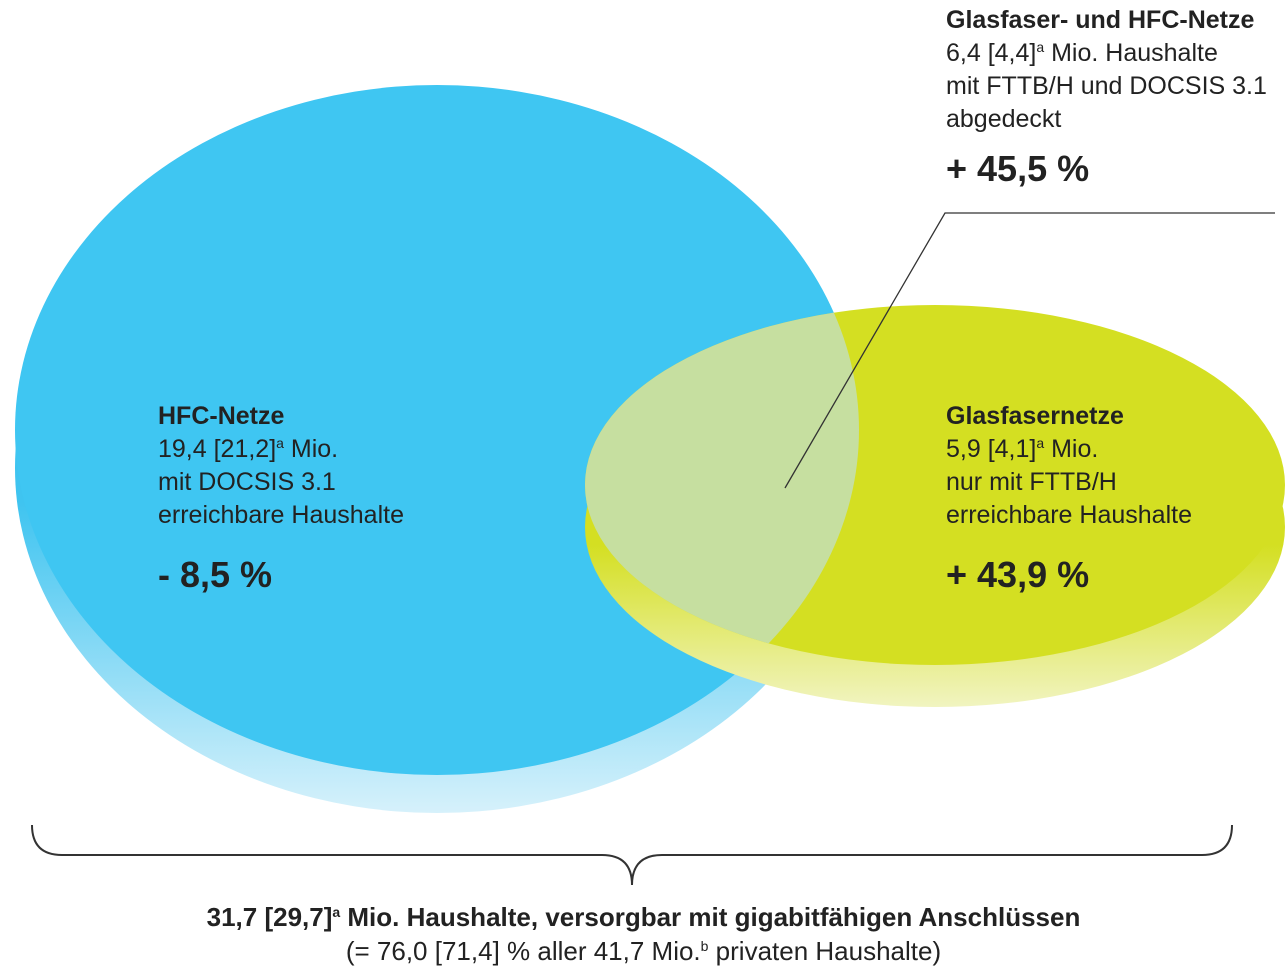 The height and width of the screenshot is (972, 1287). I want to click on text: nur mit FTTB/H, so click(1031, 482).